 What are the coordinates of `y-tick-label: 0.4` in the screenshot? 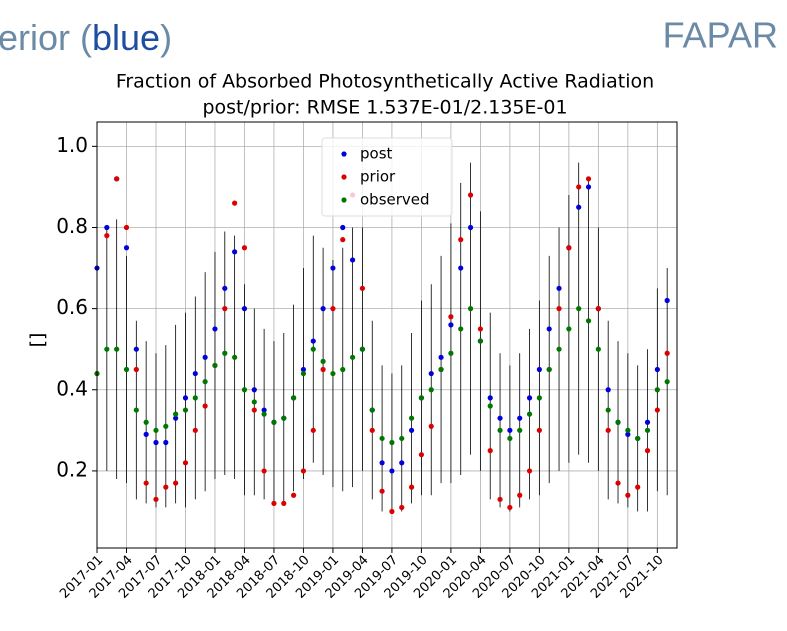 It's located at (72, 388).